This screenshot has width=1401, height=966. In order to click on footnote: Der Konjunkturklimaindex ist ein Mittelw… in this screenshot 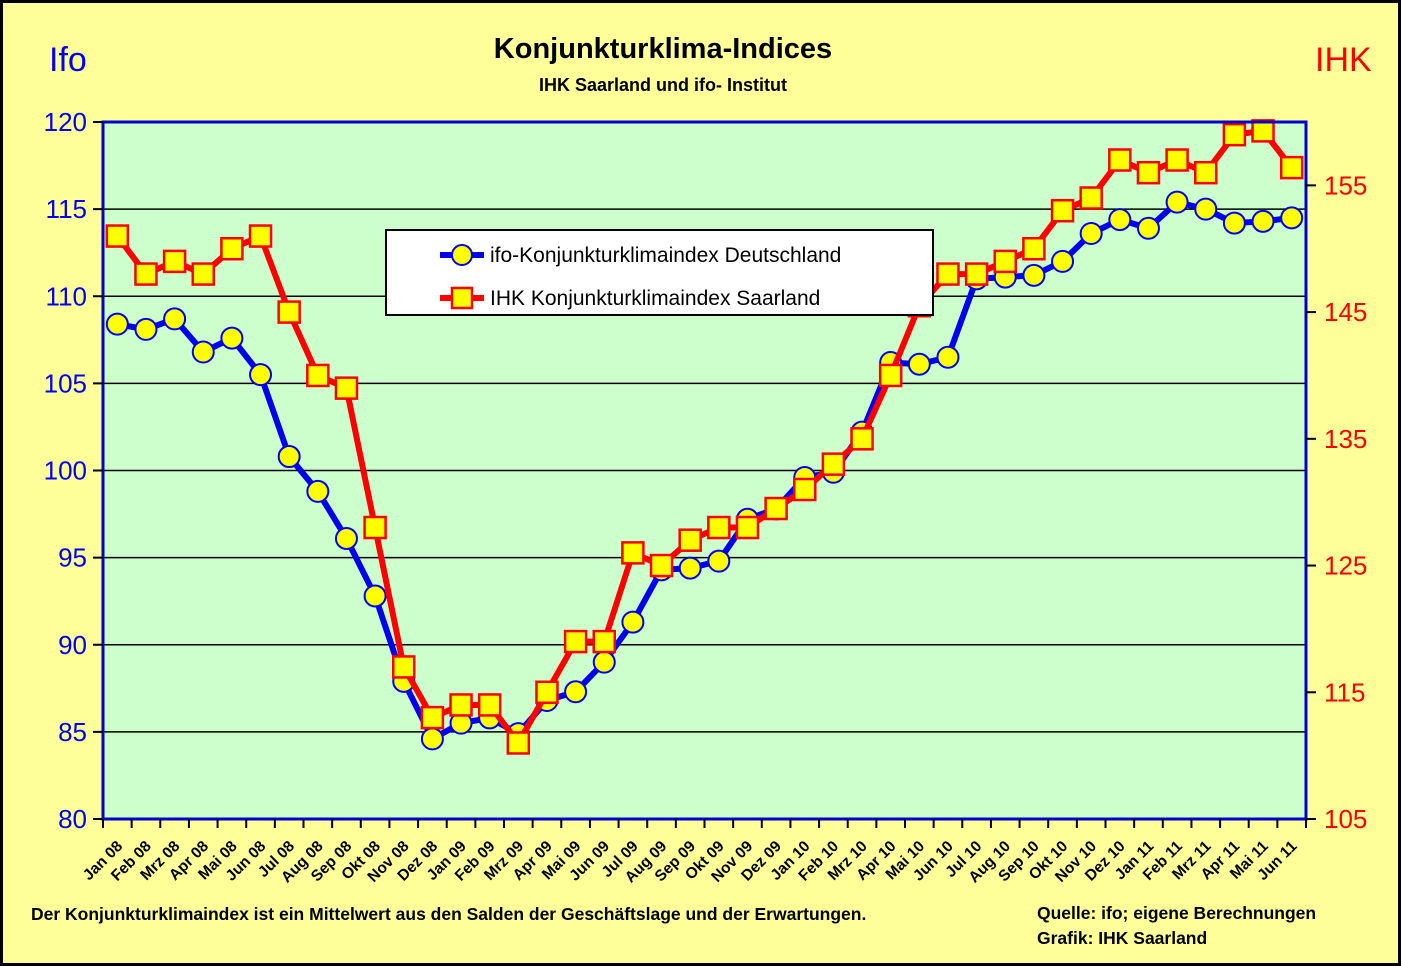, I will do `click(449, 914)`.